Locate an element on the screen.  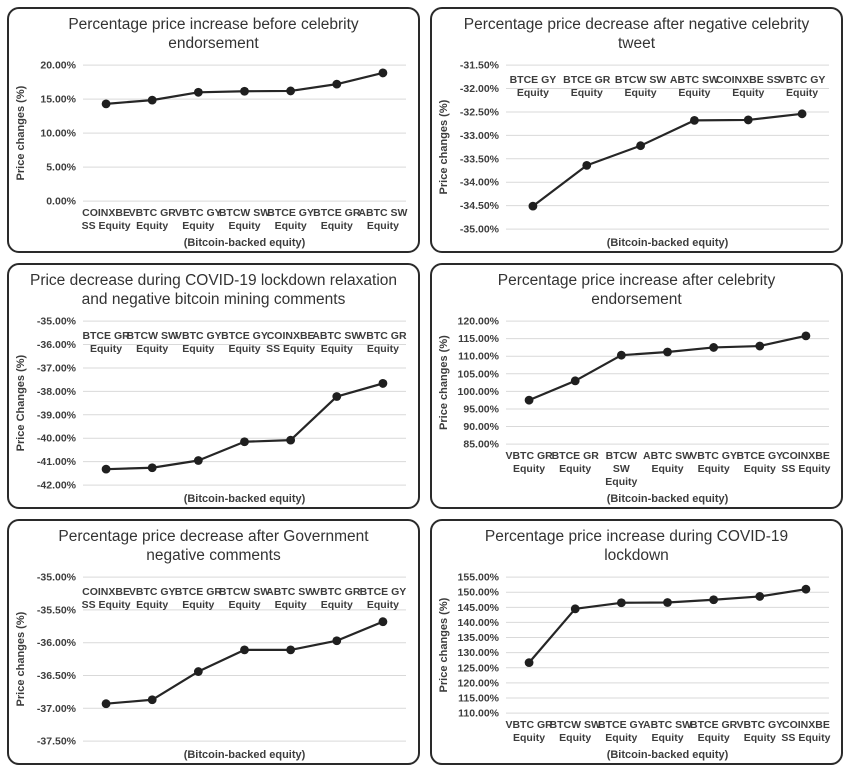
svg-text: -33.50% is located at coordinates (480, 159).